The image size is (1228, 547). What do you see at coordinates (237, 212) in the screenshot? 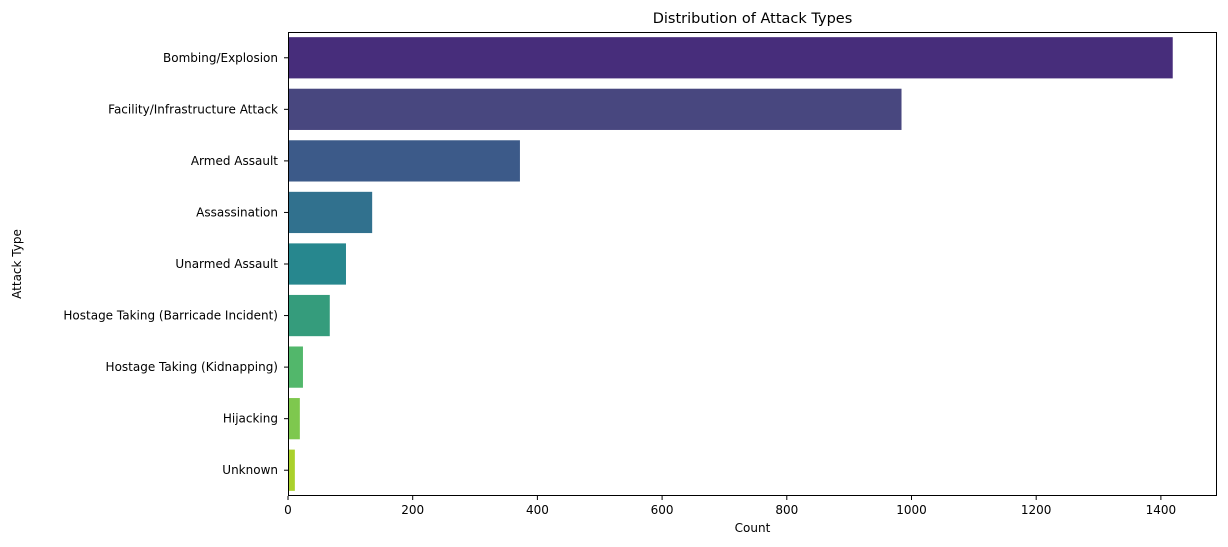
I see `y-tick-label: Assassination` at bounding box center [237, 212].